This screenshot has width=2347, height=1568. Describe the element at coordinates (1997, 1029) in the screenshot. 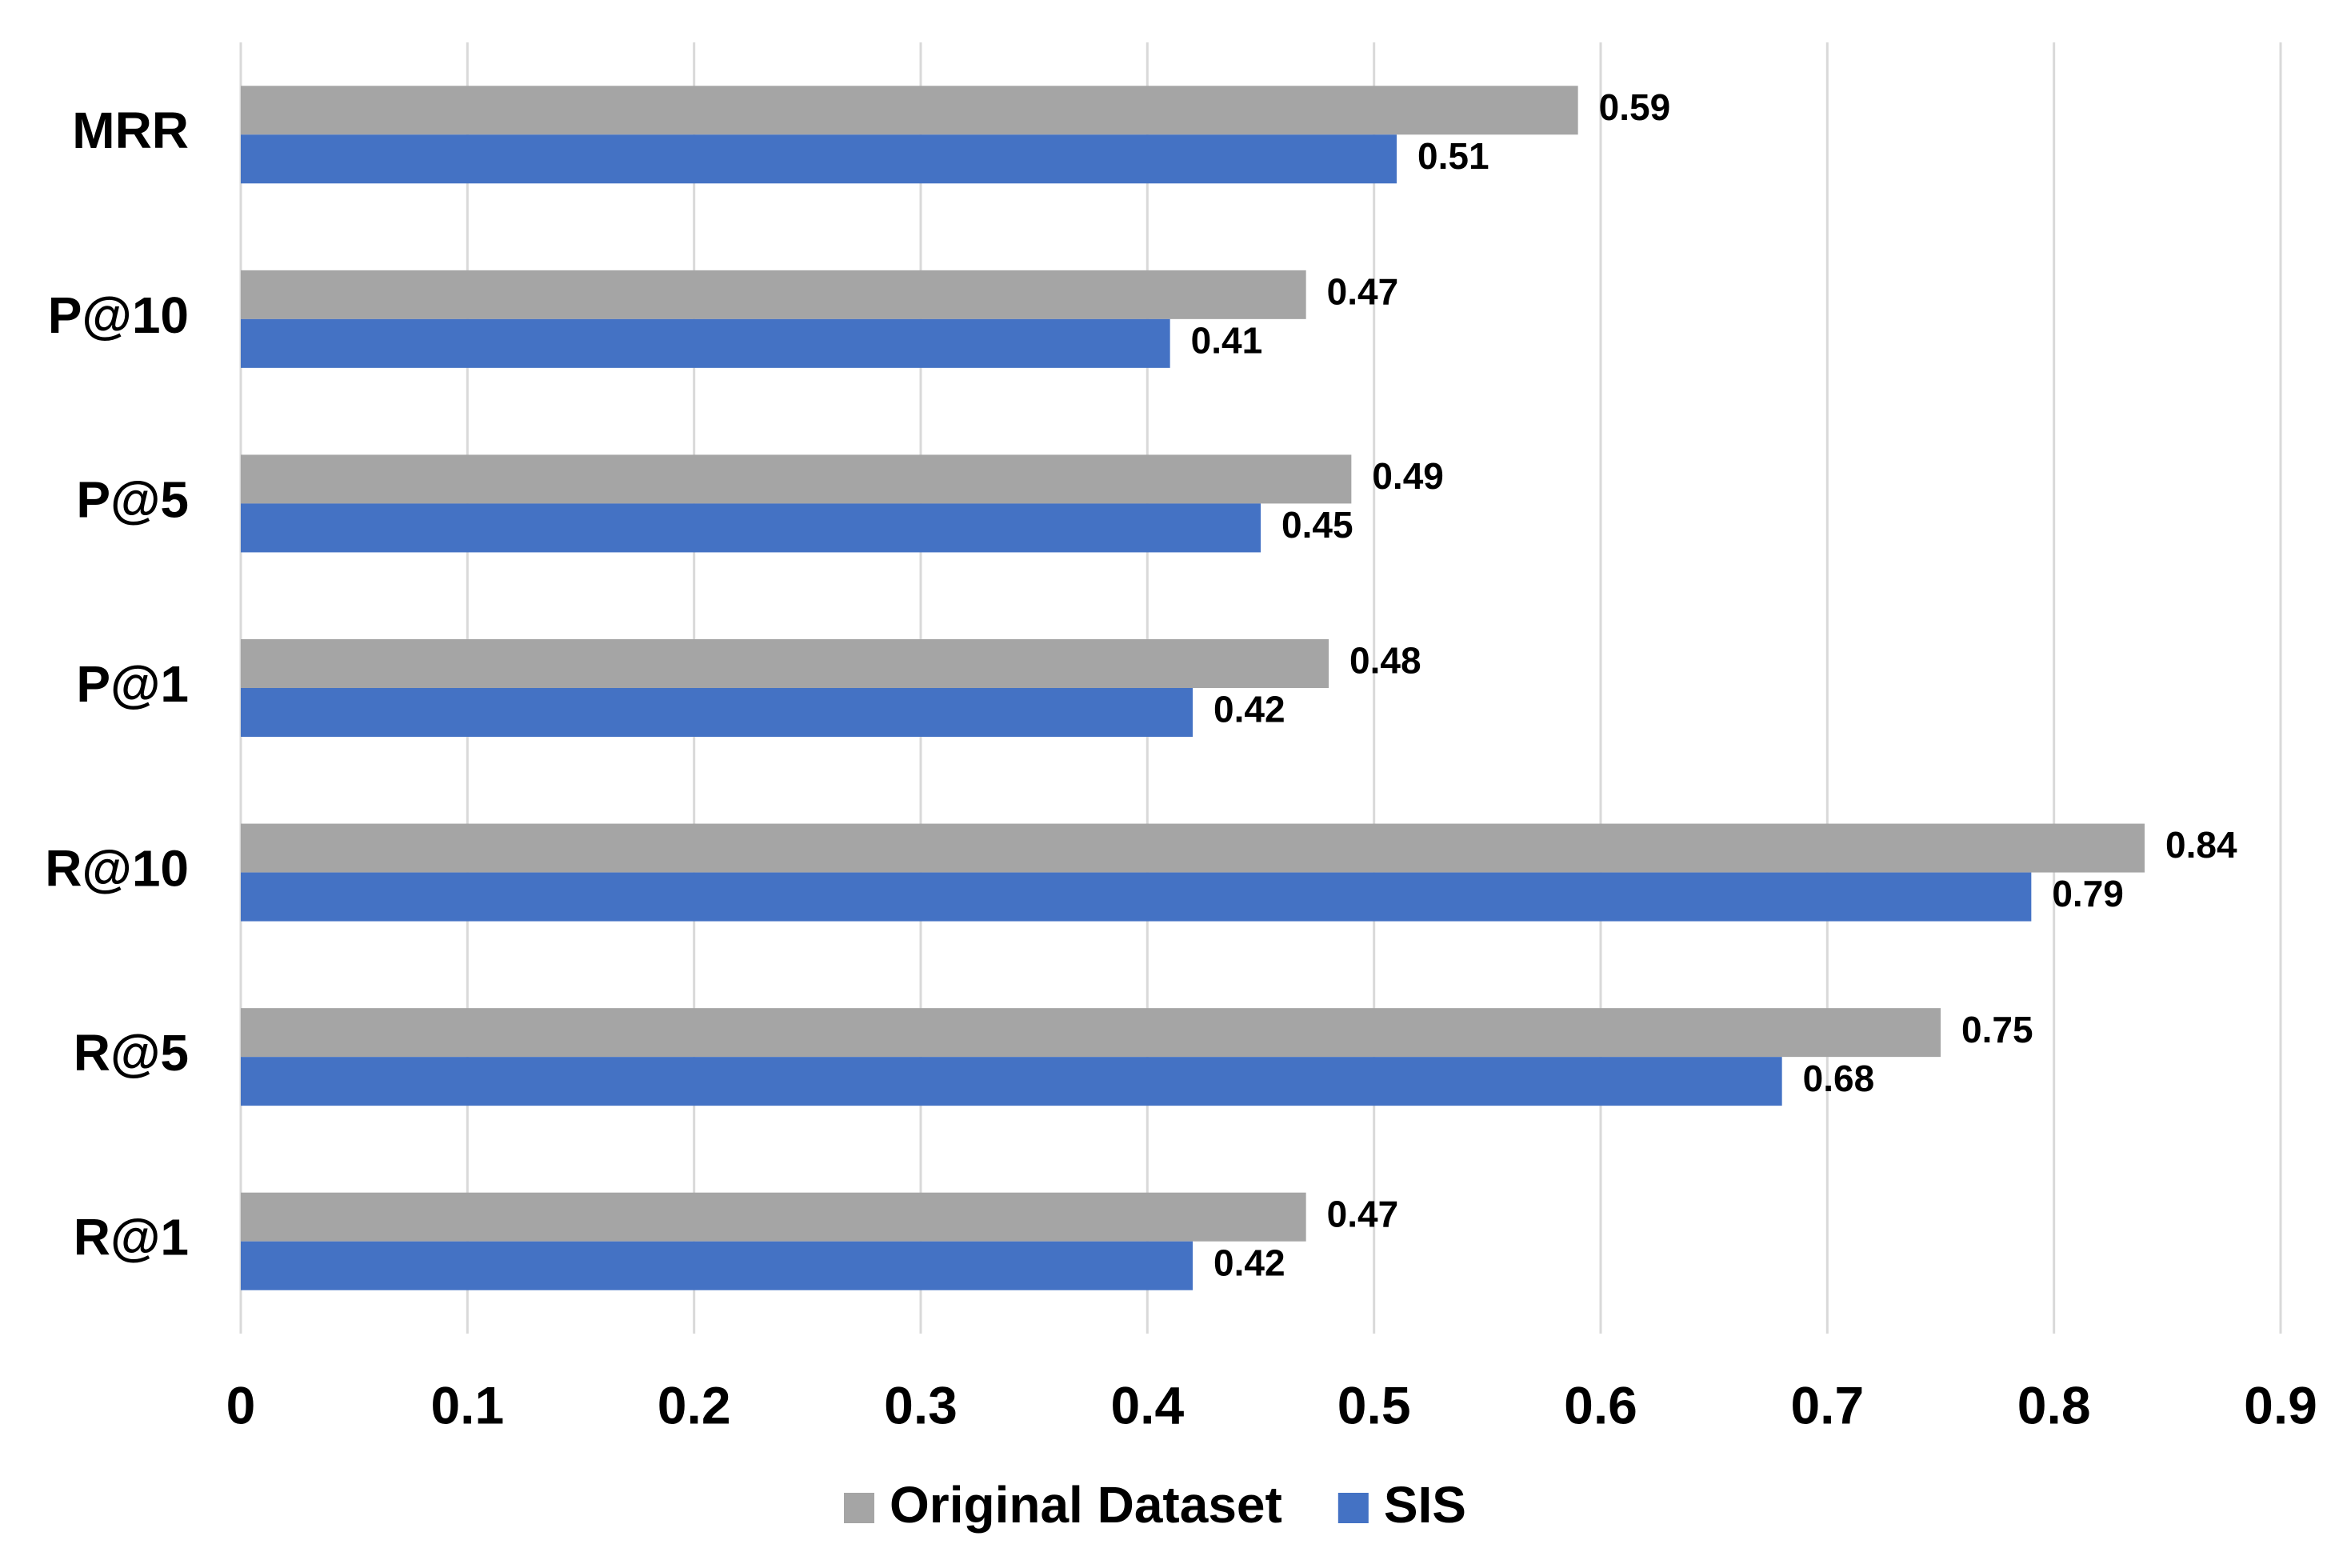

I see `value-label: 0.75` at that location.